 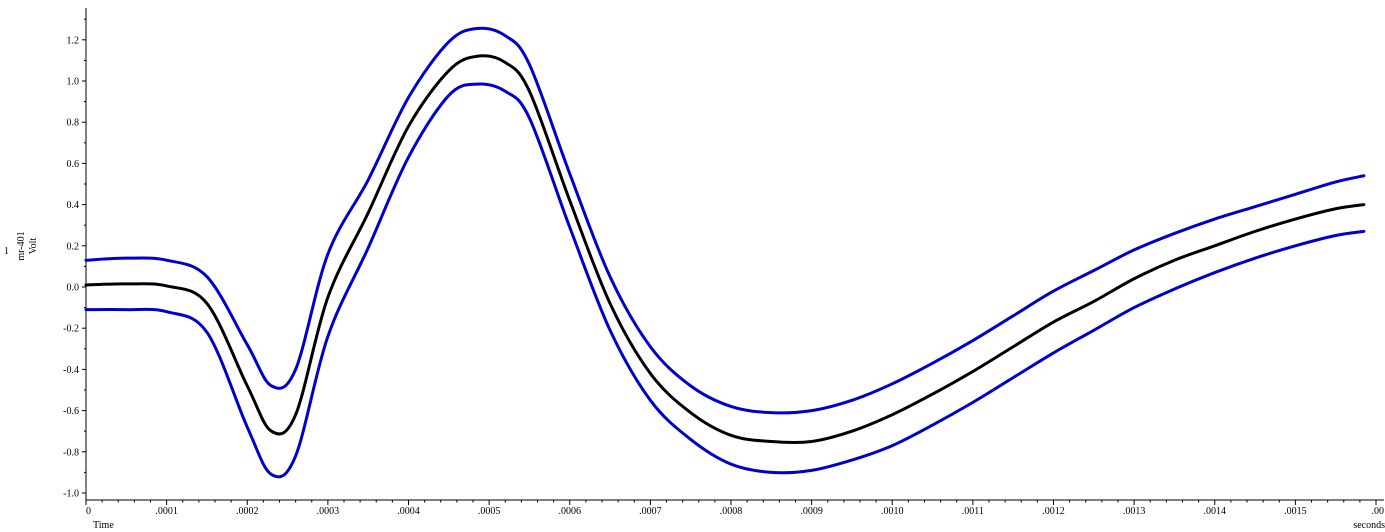 I want to click on x-tick-label: .0002, so click(x=247, y=511).